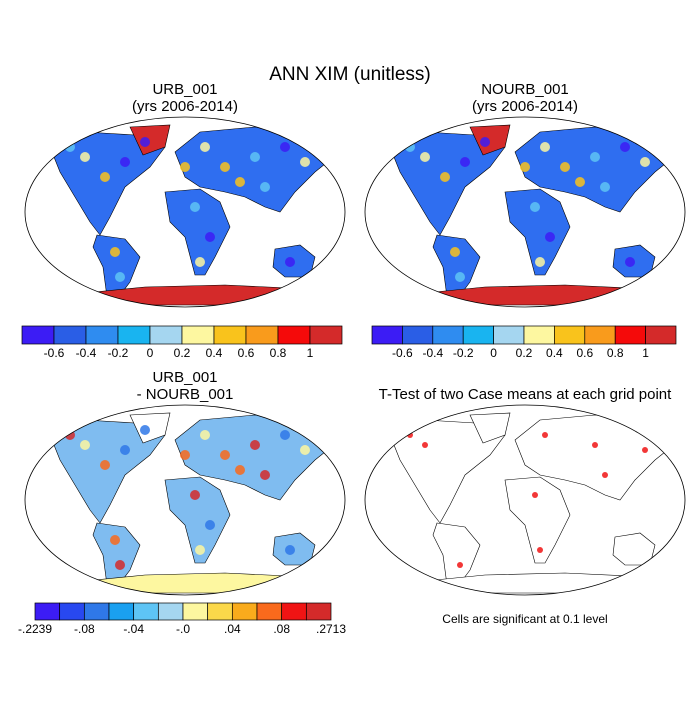 The width and height of the screenshot is (700, 705). I want to click on panel-title: NOURB_001, so click(525, 89).